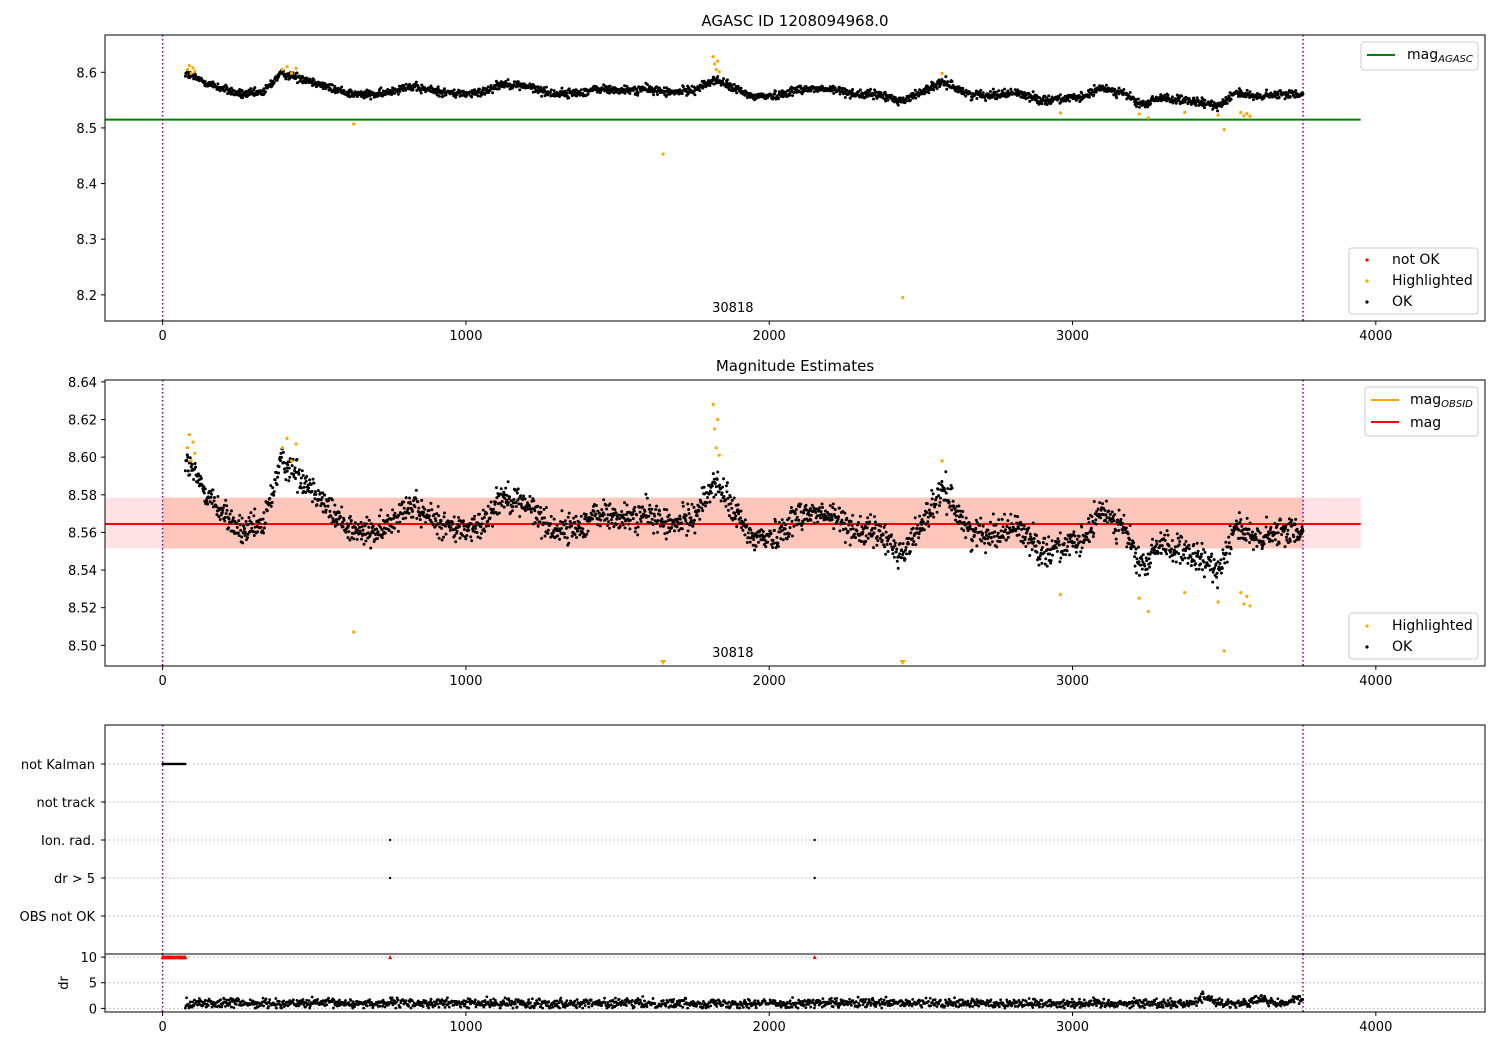 The image size is (1500, 1050). Describe the element at coordinates (1413, 281) in the screenshot. I see `agasc-points-legend: not OK Highlighted OK` at that location.